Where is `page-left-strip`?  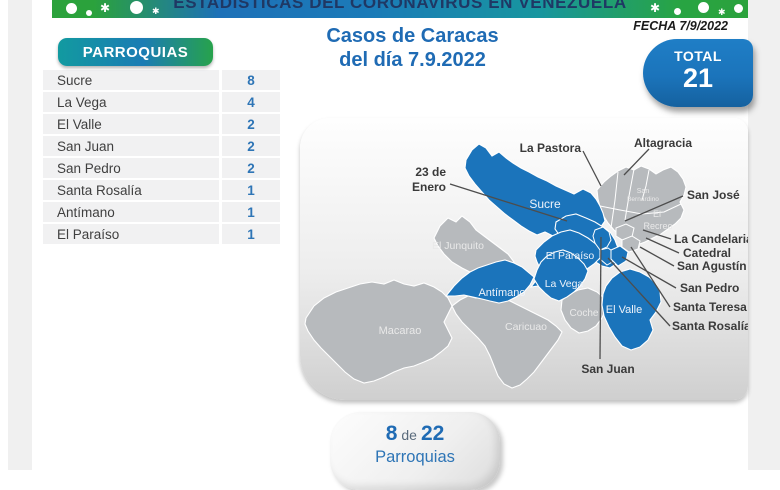
page-left-strip is located at coordinates (20, 235).